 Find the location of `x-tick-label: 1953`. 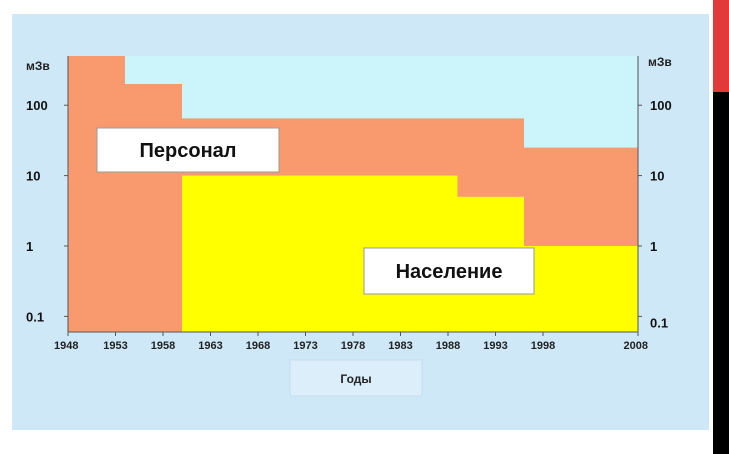

x-tick-label: 1953 is located at coordinates (115, 346).